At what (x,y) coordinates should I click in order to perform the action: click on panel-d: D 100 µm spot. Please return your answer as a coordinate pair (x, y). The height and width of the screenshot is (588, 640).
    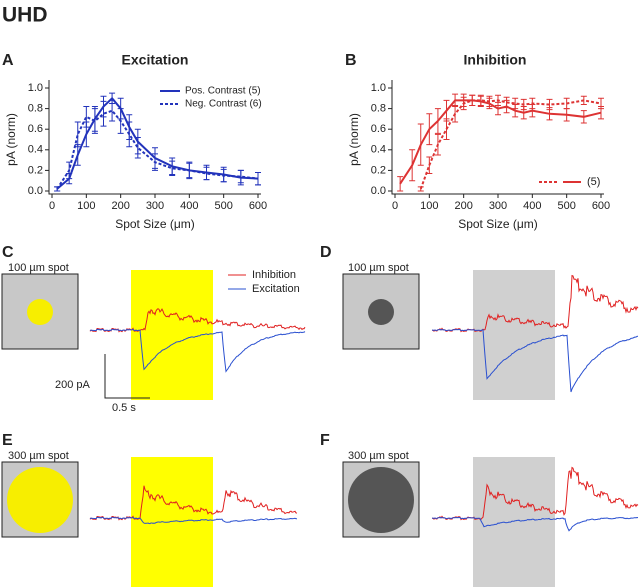
    Looking at the image, I should click on (437, 322).